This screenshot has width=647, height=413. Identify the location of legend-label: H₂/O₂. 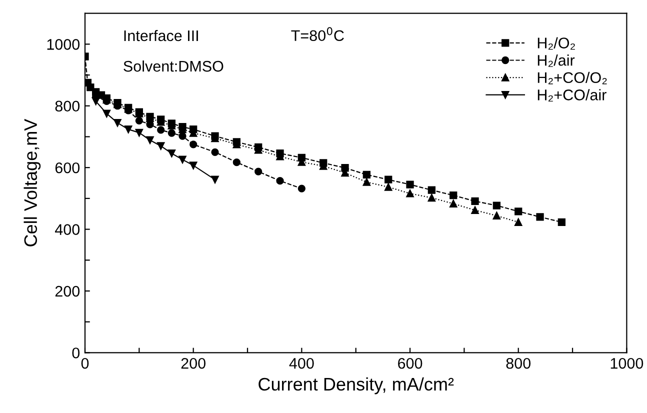
(556, 43).